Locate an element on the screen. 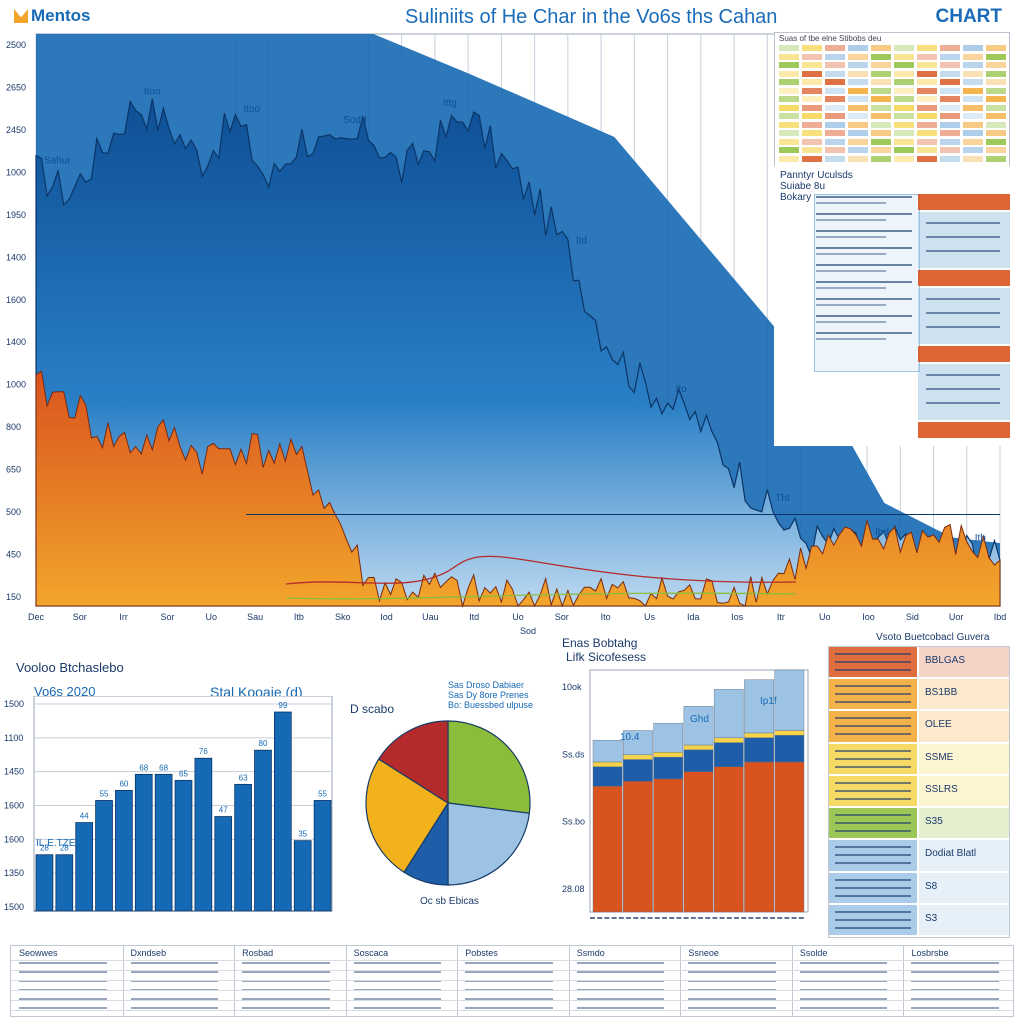 This screenshot has width=1024, height=1024. footer-column-header: Ssneoe is located at coordinates (703, 953).